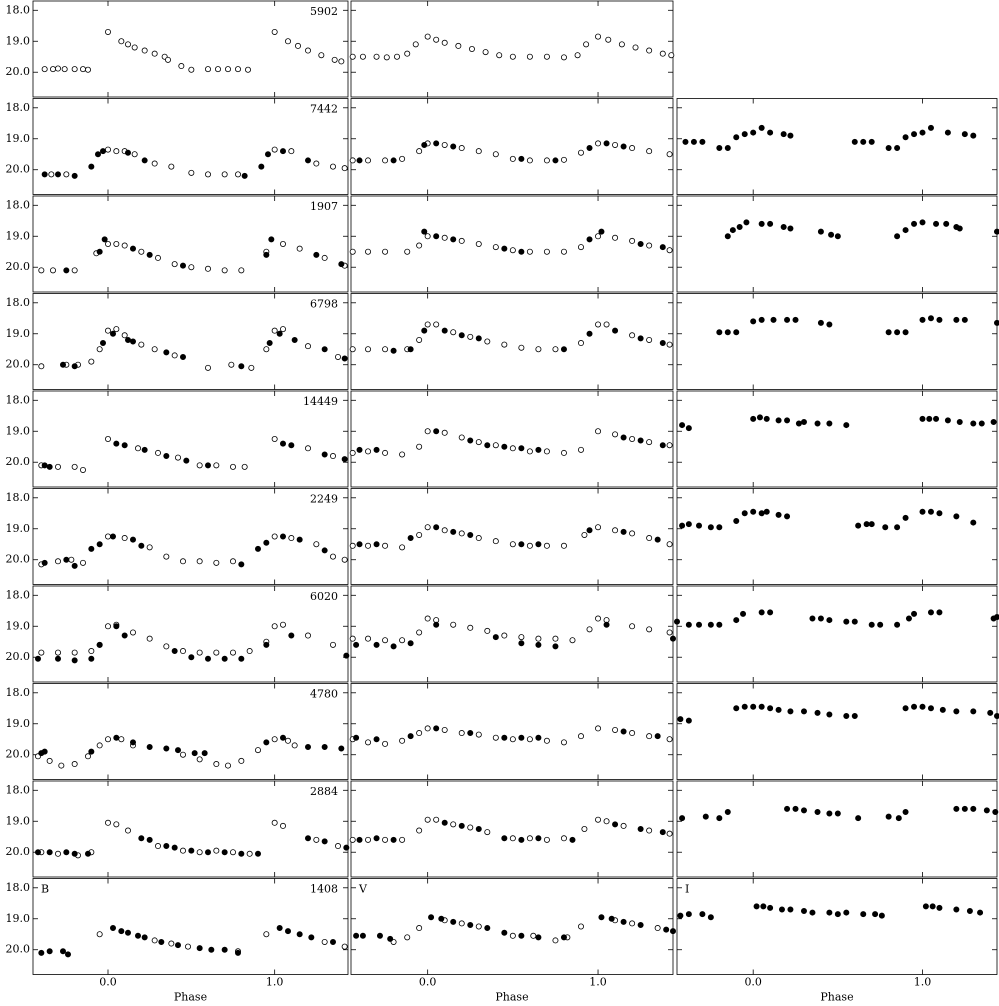  I want to click on x-tick-label: 0.0, so click(108, 982).